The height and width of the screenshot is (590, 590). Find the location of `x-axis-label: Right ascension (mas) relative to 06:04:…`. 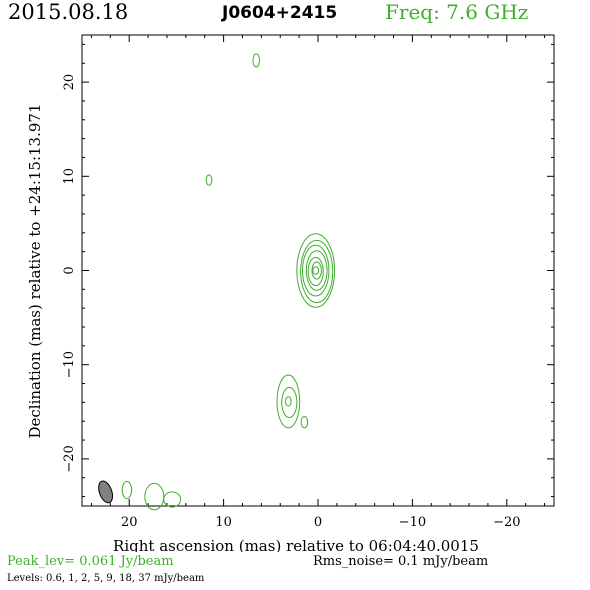

x-axis-label: Right ascension (mas) relative to 06:04:… is located at coordinates (296, 544).